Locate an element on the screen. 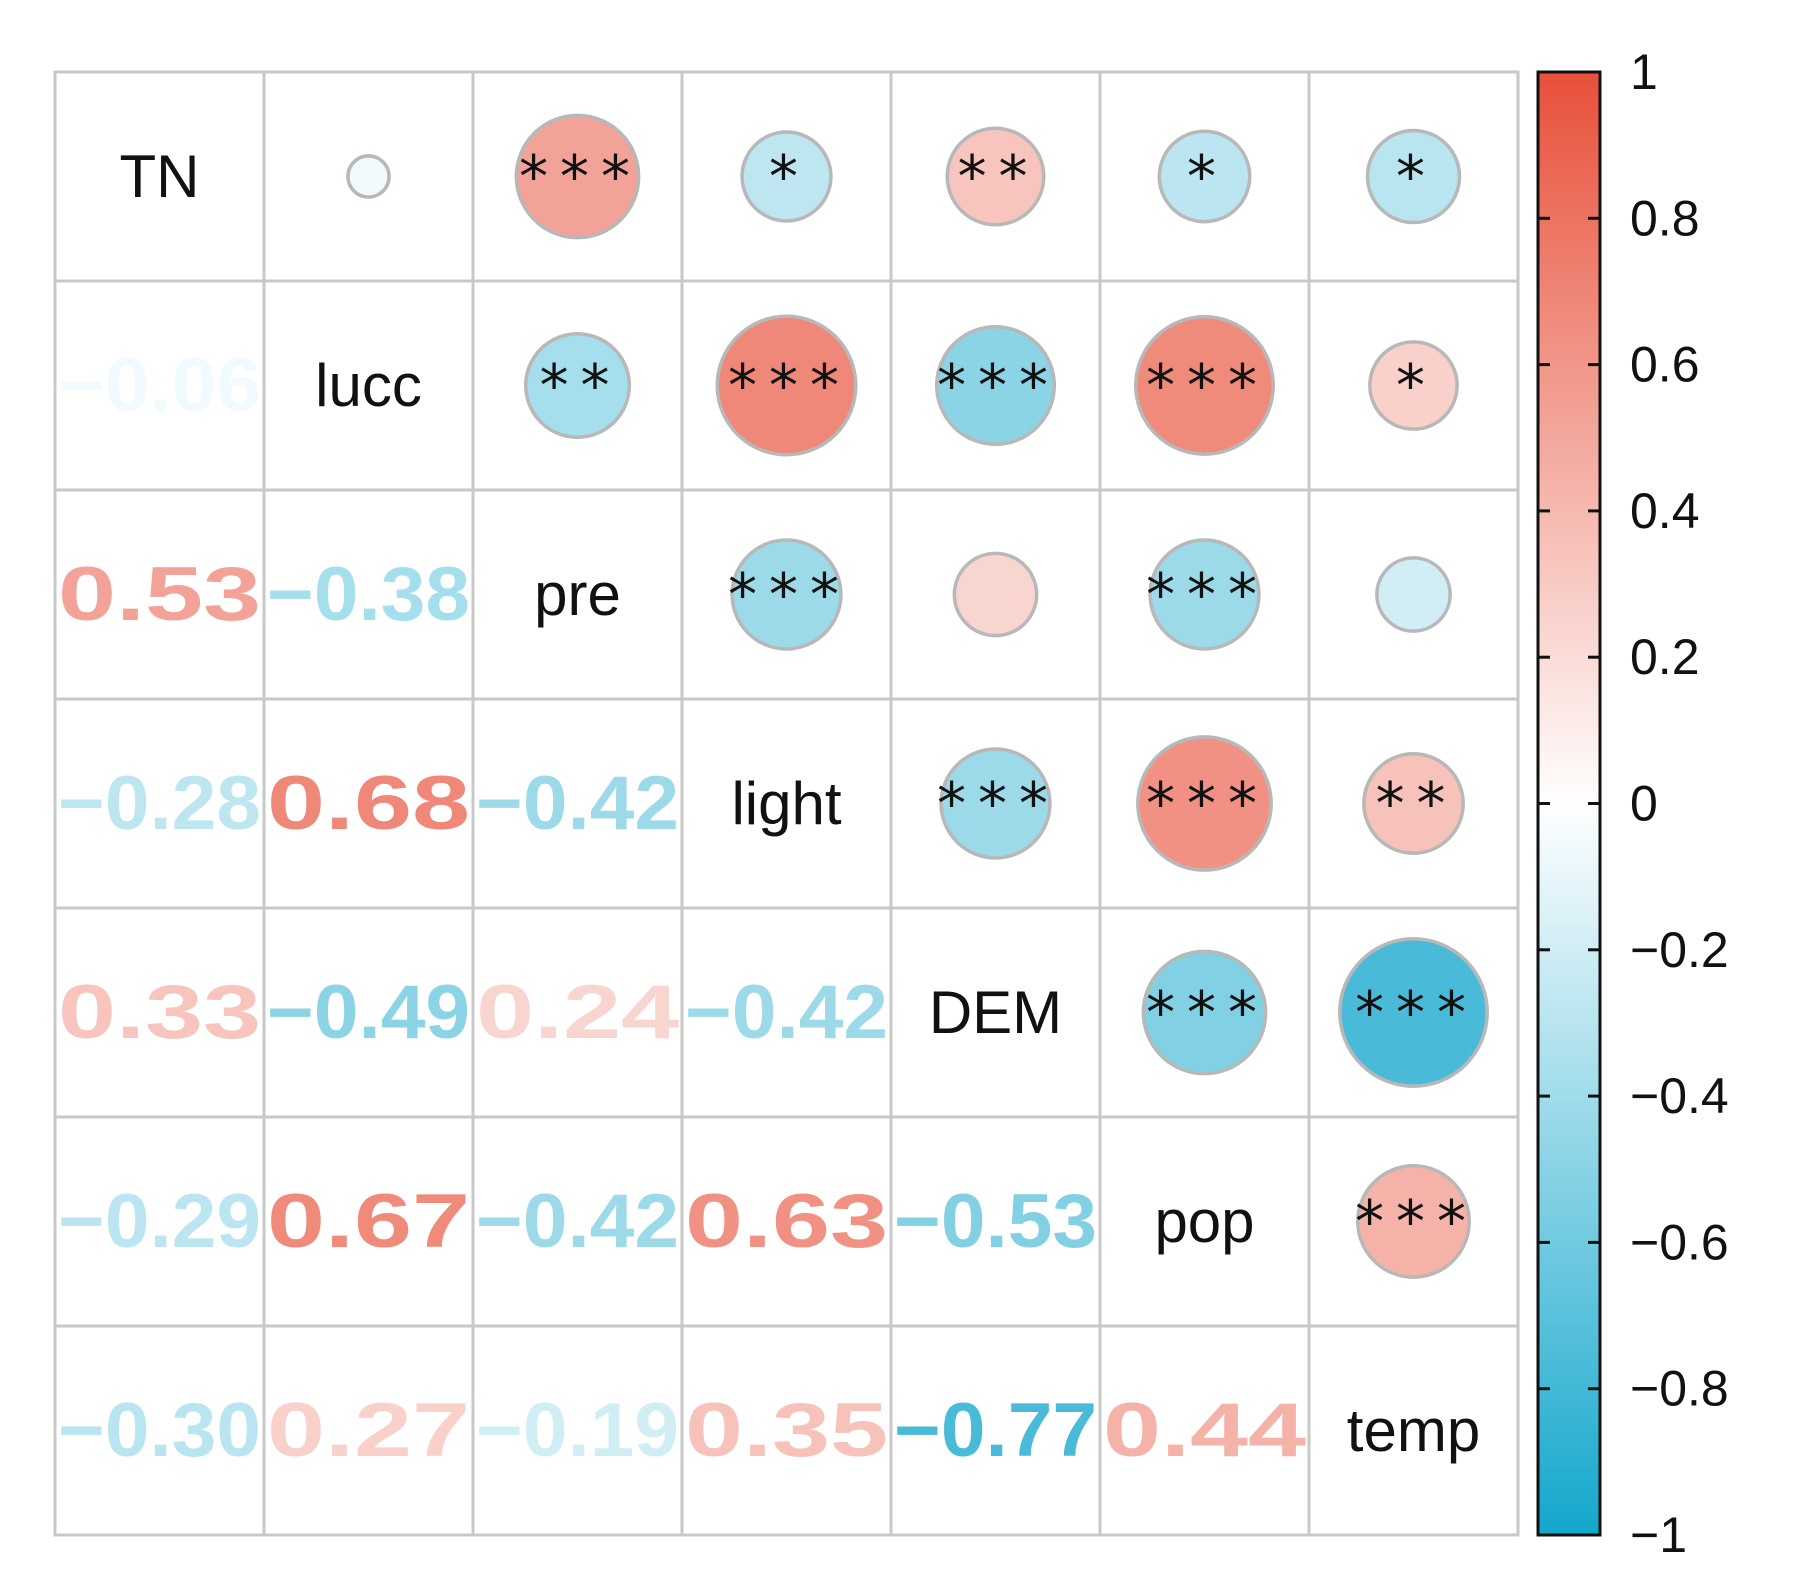 This screenshot has width=1811, height=1590. corr-value-temp-TN: −0.30 is located at coordinates (159, 1430).